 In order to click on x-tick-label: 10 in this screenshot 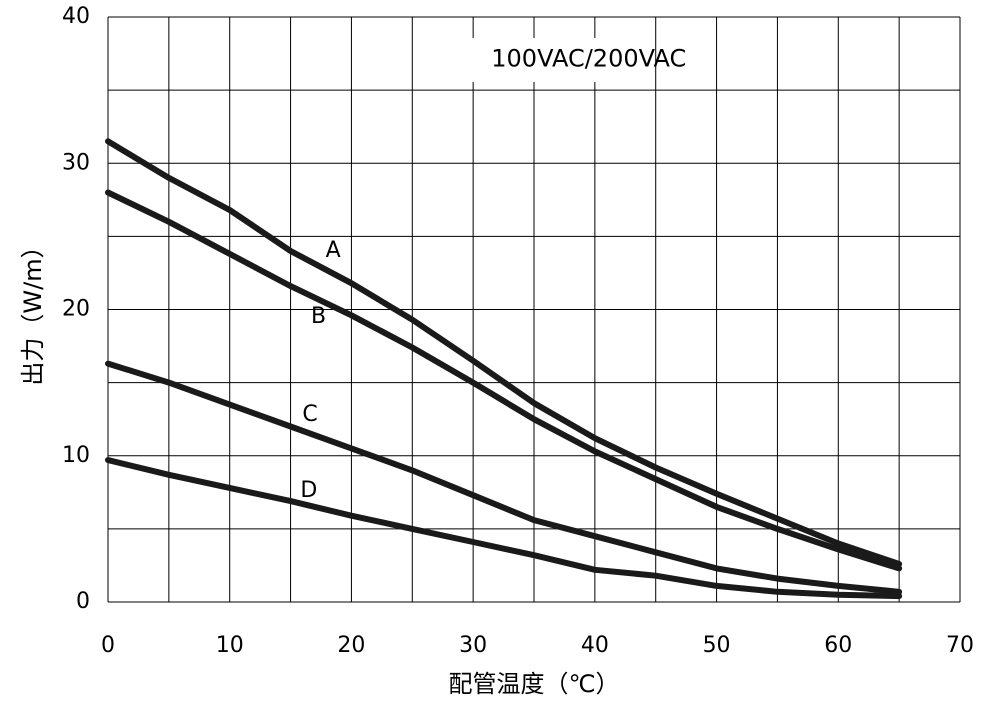, I will do `click(230, 645)`.